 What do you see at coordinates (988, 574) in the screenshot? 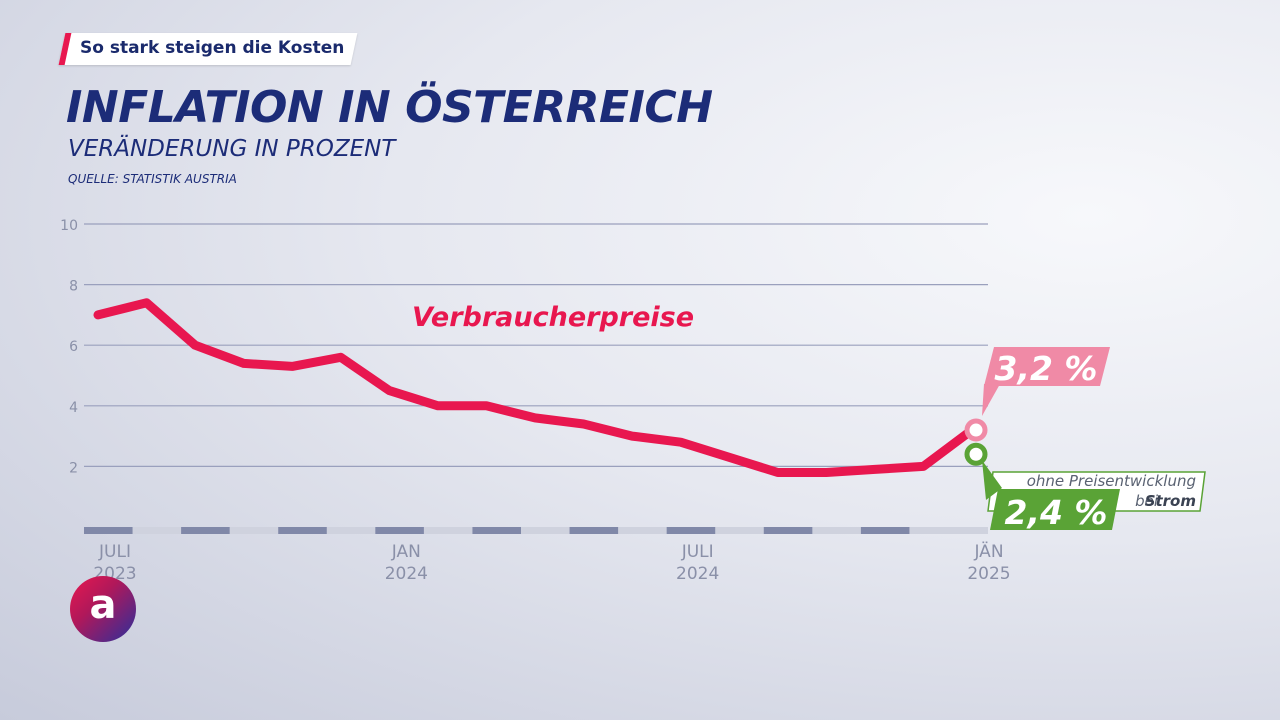
I see `x-tick-label-3-line2: 2025` at bounding box center [988, 574].